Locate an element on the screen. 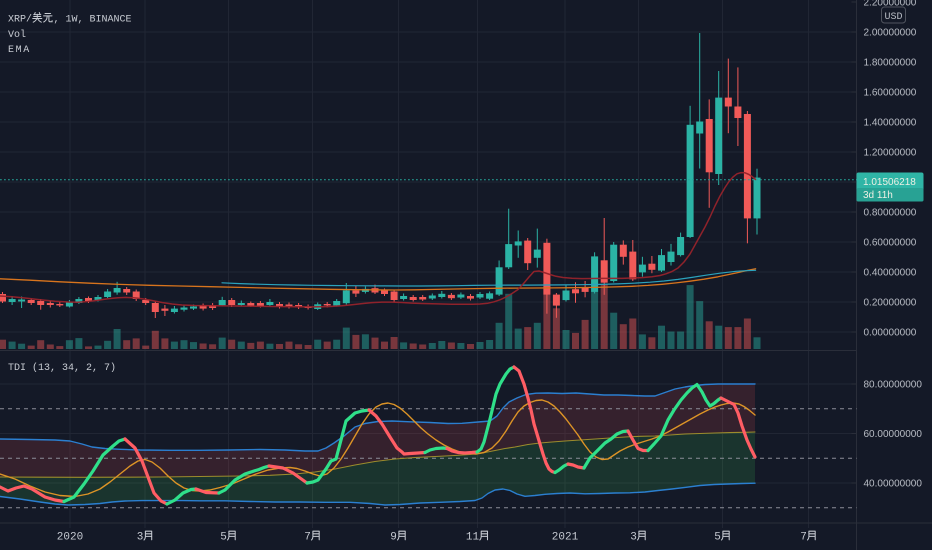 This screenshot has width=932, height=550. svg-text: , 1W, BINANCE is located at coordinates (93, 20).